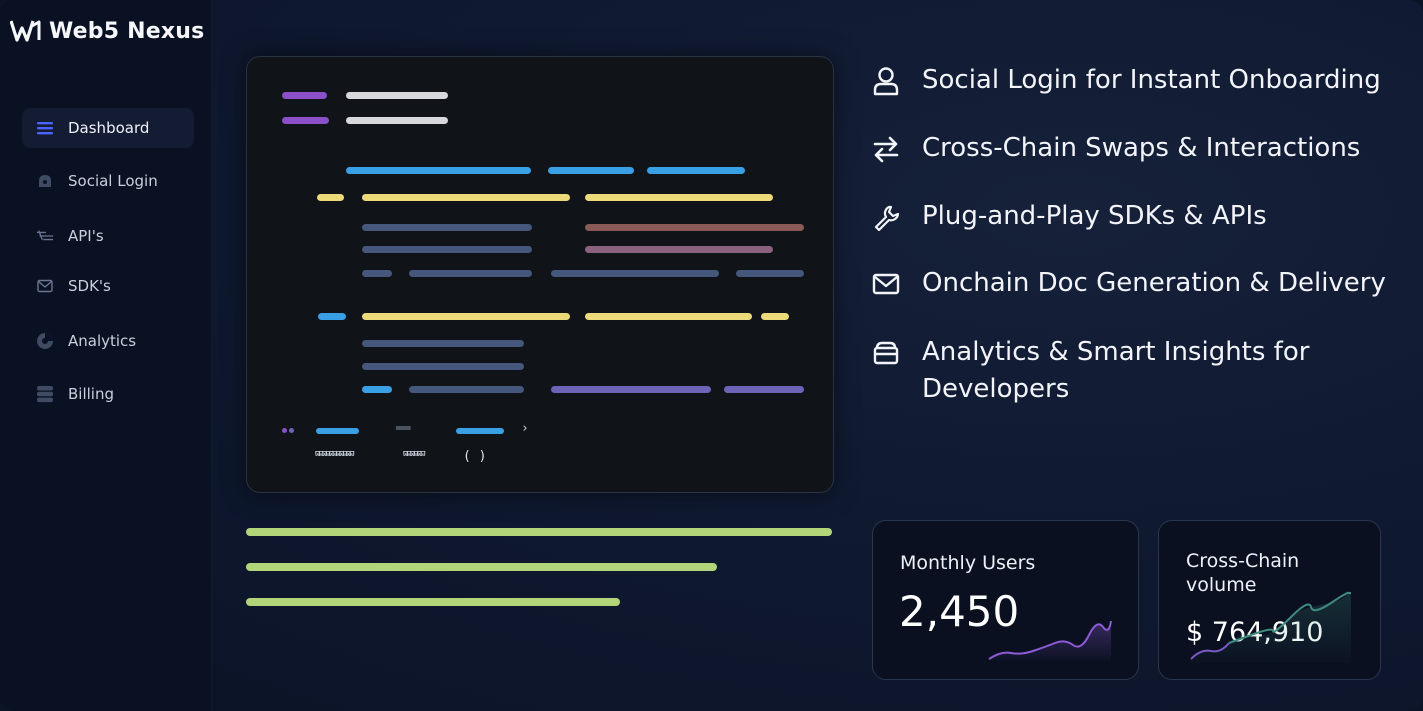 The width and height of the screenshot is (1423, 711). What do you see at coordinates (113, 181) in the screenshot?
I see `sidebar-item-label: Social Login` at bounding box center [113, 181].